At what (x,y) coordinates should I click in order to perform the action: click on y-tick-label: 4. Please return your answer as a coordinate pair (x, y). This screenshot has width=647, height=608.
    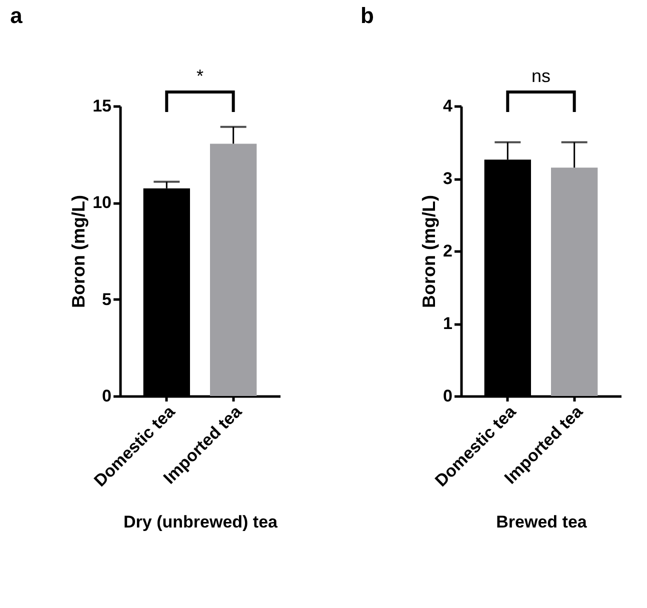
    Looking at the image, I should click on (448, 106).